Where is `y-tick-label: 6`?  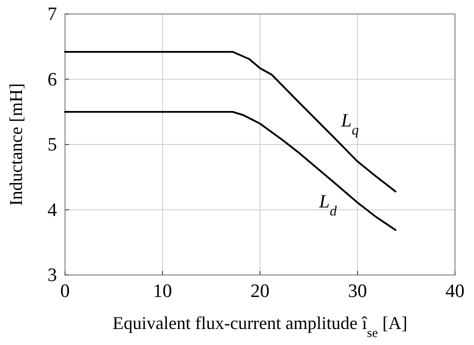
y-tick-label: 6 is located at coordinates (52, 79).